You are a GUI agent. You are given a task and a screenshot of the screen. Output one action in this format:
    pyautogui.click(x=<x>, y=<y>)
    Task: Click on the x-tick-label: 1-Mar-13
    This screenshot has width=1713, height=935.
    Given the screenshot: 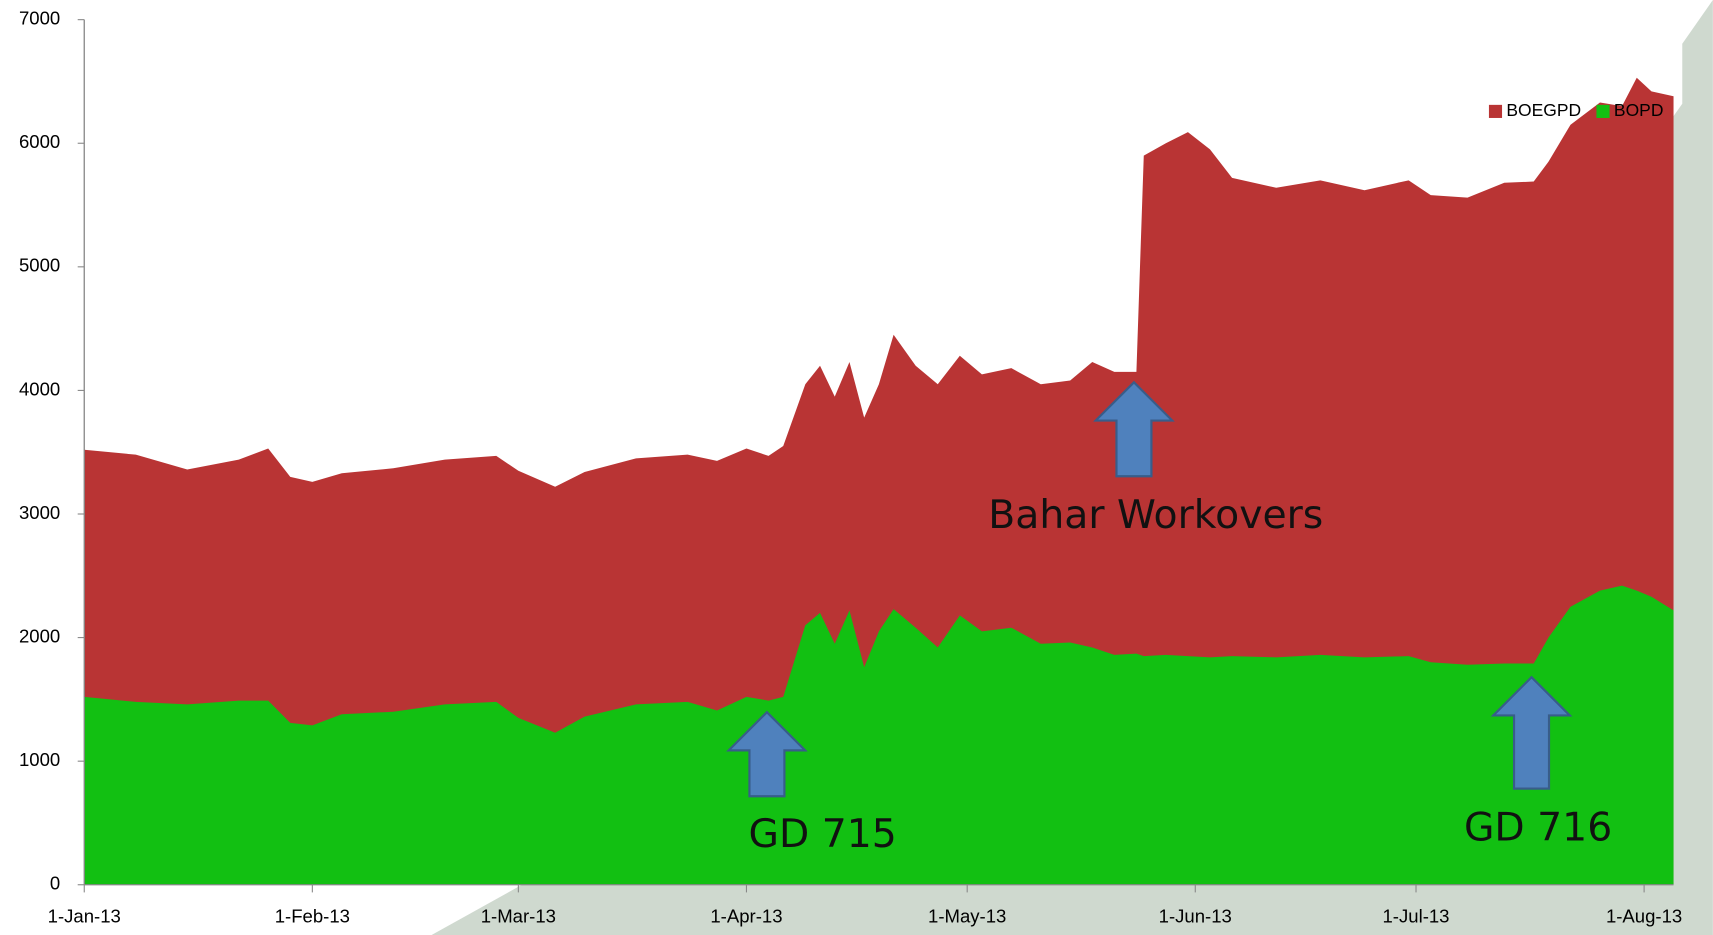 What is the action you would take?
    pyautogui.click(x=518, y=915)
    